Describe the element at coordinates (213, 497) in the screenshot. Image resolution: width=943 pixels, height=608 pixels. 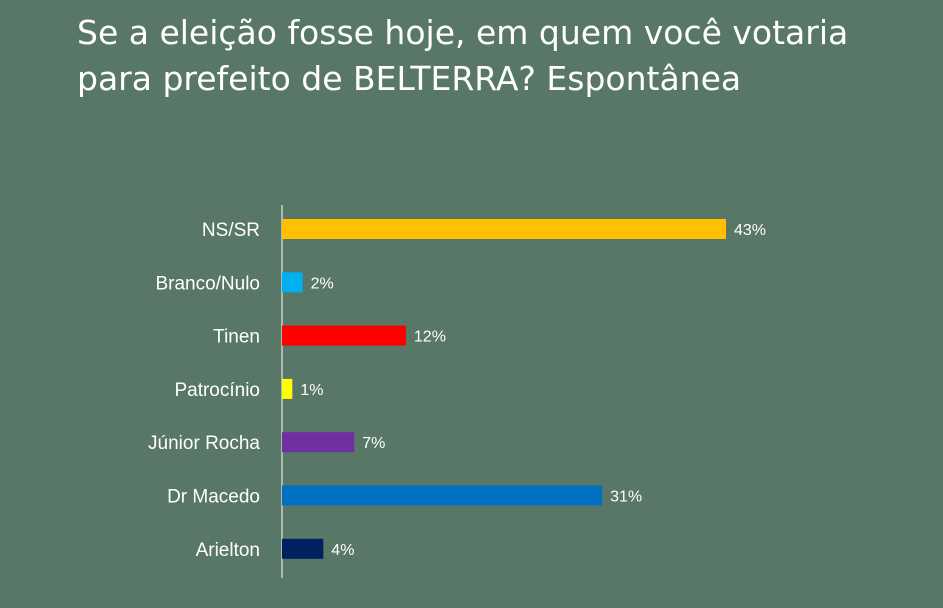
I see `category-label: Dr Macedo` at that location.